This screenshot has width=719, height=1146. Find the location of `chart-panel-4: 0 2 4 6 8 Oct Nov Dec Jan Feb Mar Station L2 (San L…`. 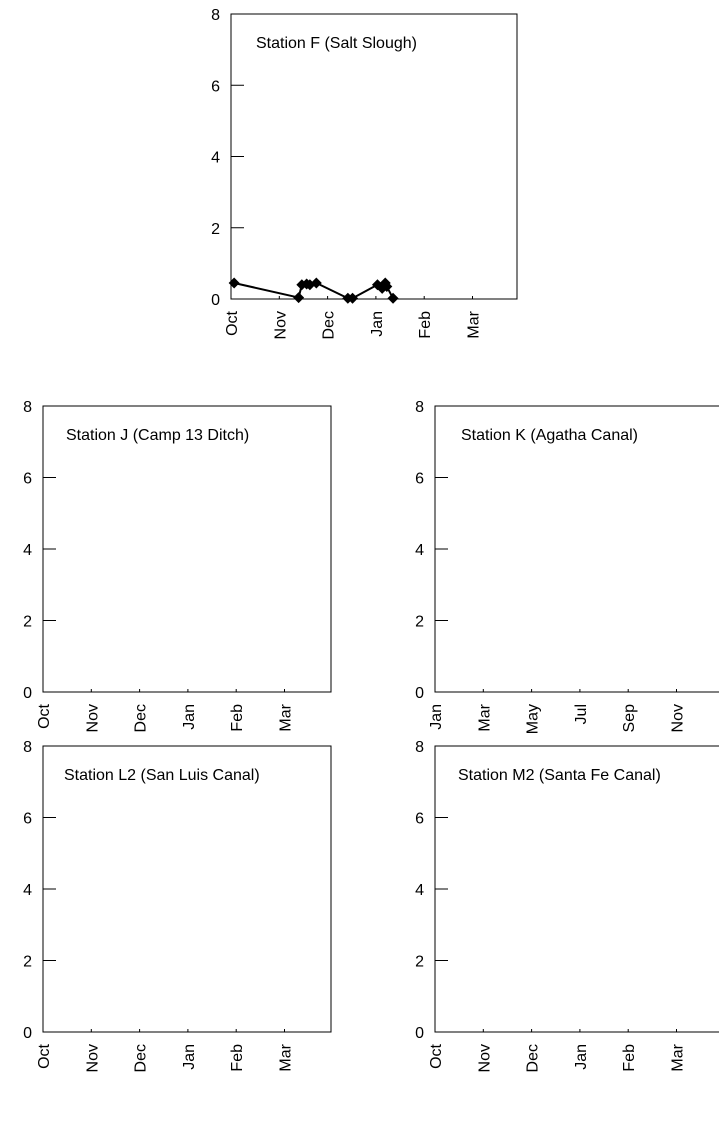

chart-panel-4: 0 2 4 6 8 Oct Nov Dec Jan Feb Mar Station L2 (San L… is located at coordinates (177, 905).